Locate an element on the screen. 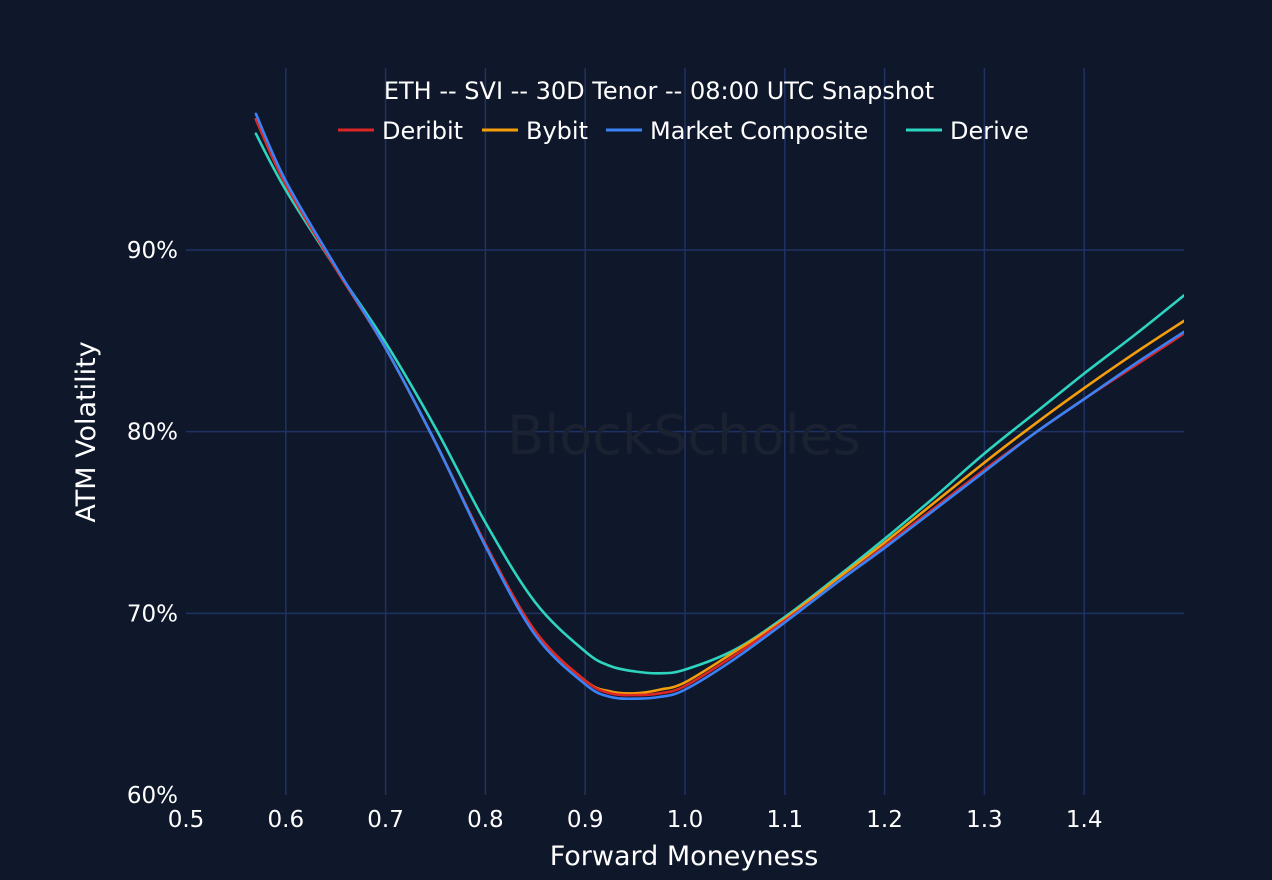 The width and height of the screenshot is (1272, 880). y-axis-title: ATM Volatility is located at coordinates (86, 431).